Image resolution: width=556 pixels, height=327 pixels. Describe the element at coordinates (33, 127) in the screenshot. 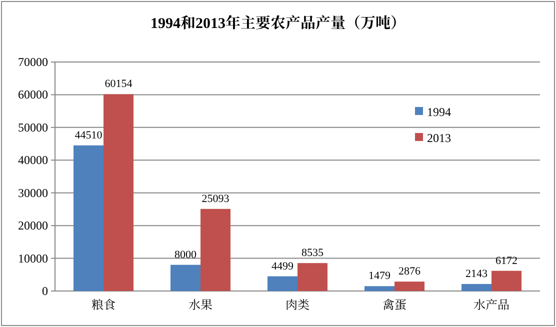

I see `y-tick-label: 50000` at that location.